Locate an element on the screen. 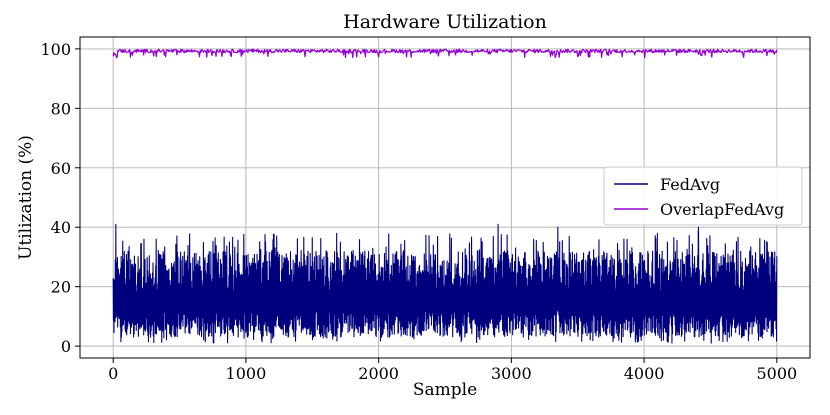 This screenshot has width=830, height=415. x-tick-label: 5000 is located at coordinates (776, 373).